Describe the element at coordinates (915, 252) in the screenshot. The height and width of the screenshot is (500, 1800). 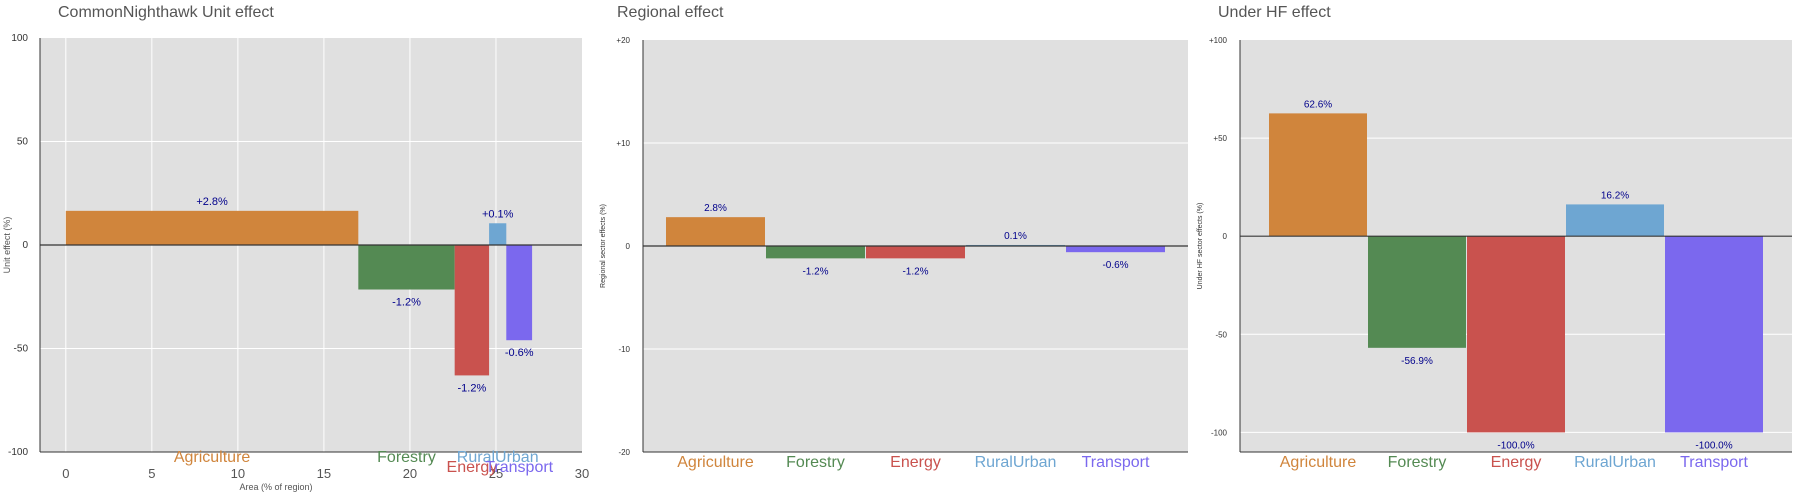
I see `chart2-bar-energy` at that location.